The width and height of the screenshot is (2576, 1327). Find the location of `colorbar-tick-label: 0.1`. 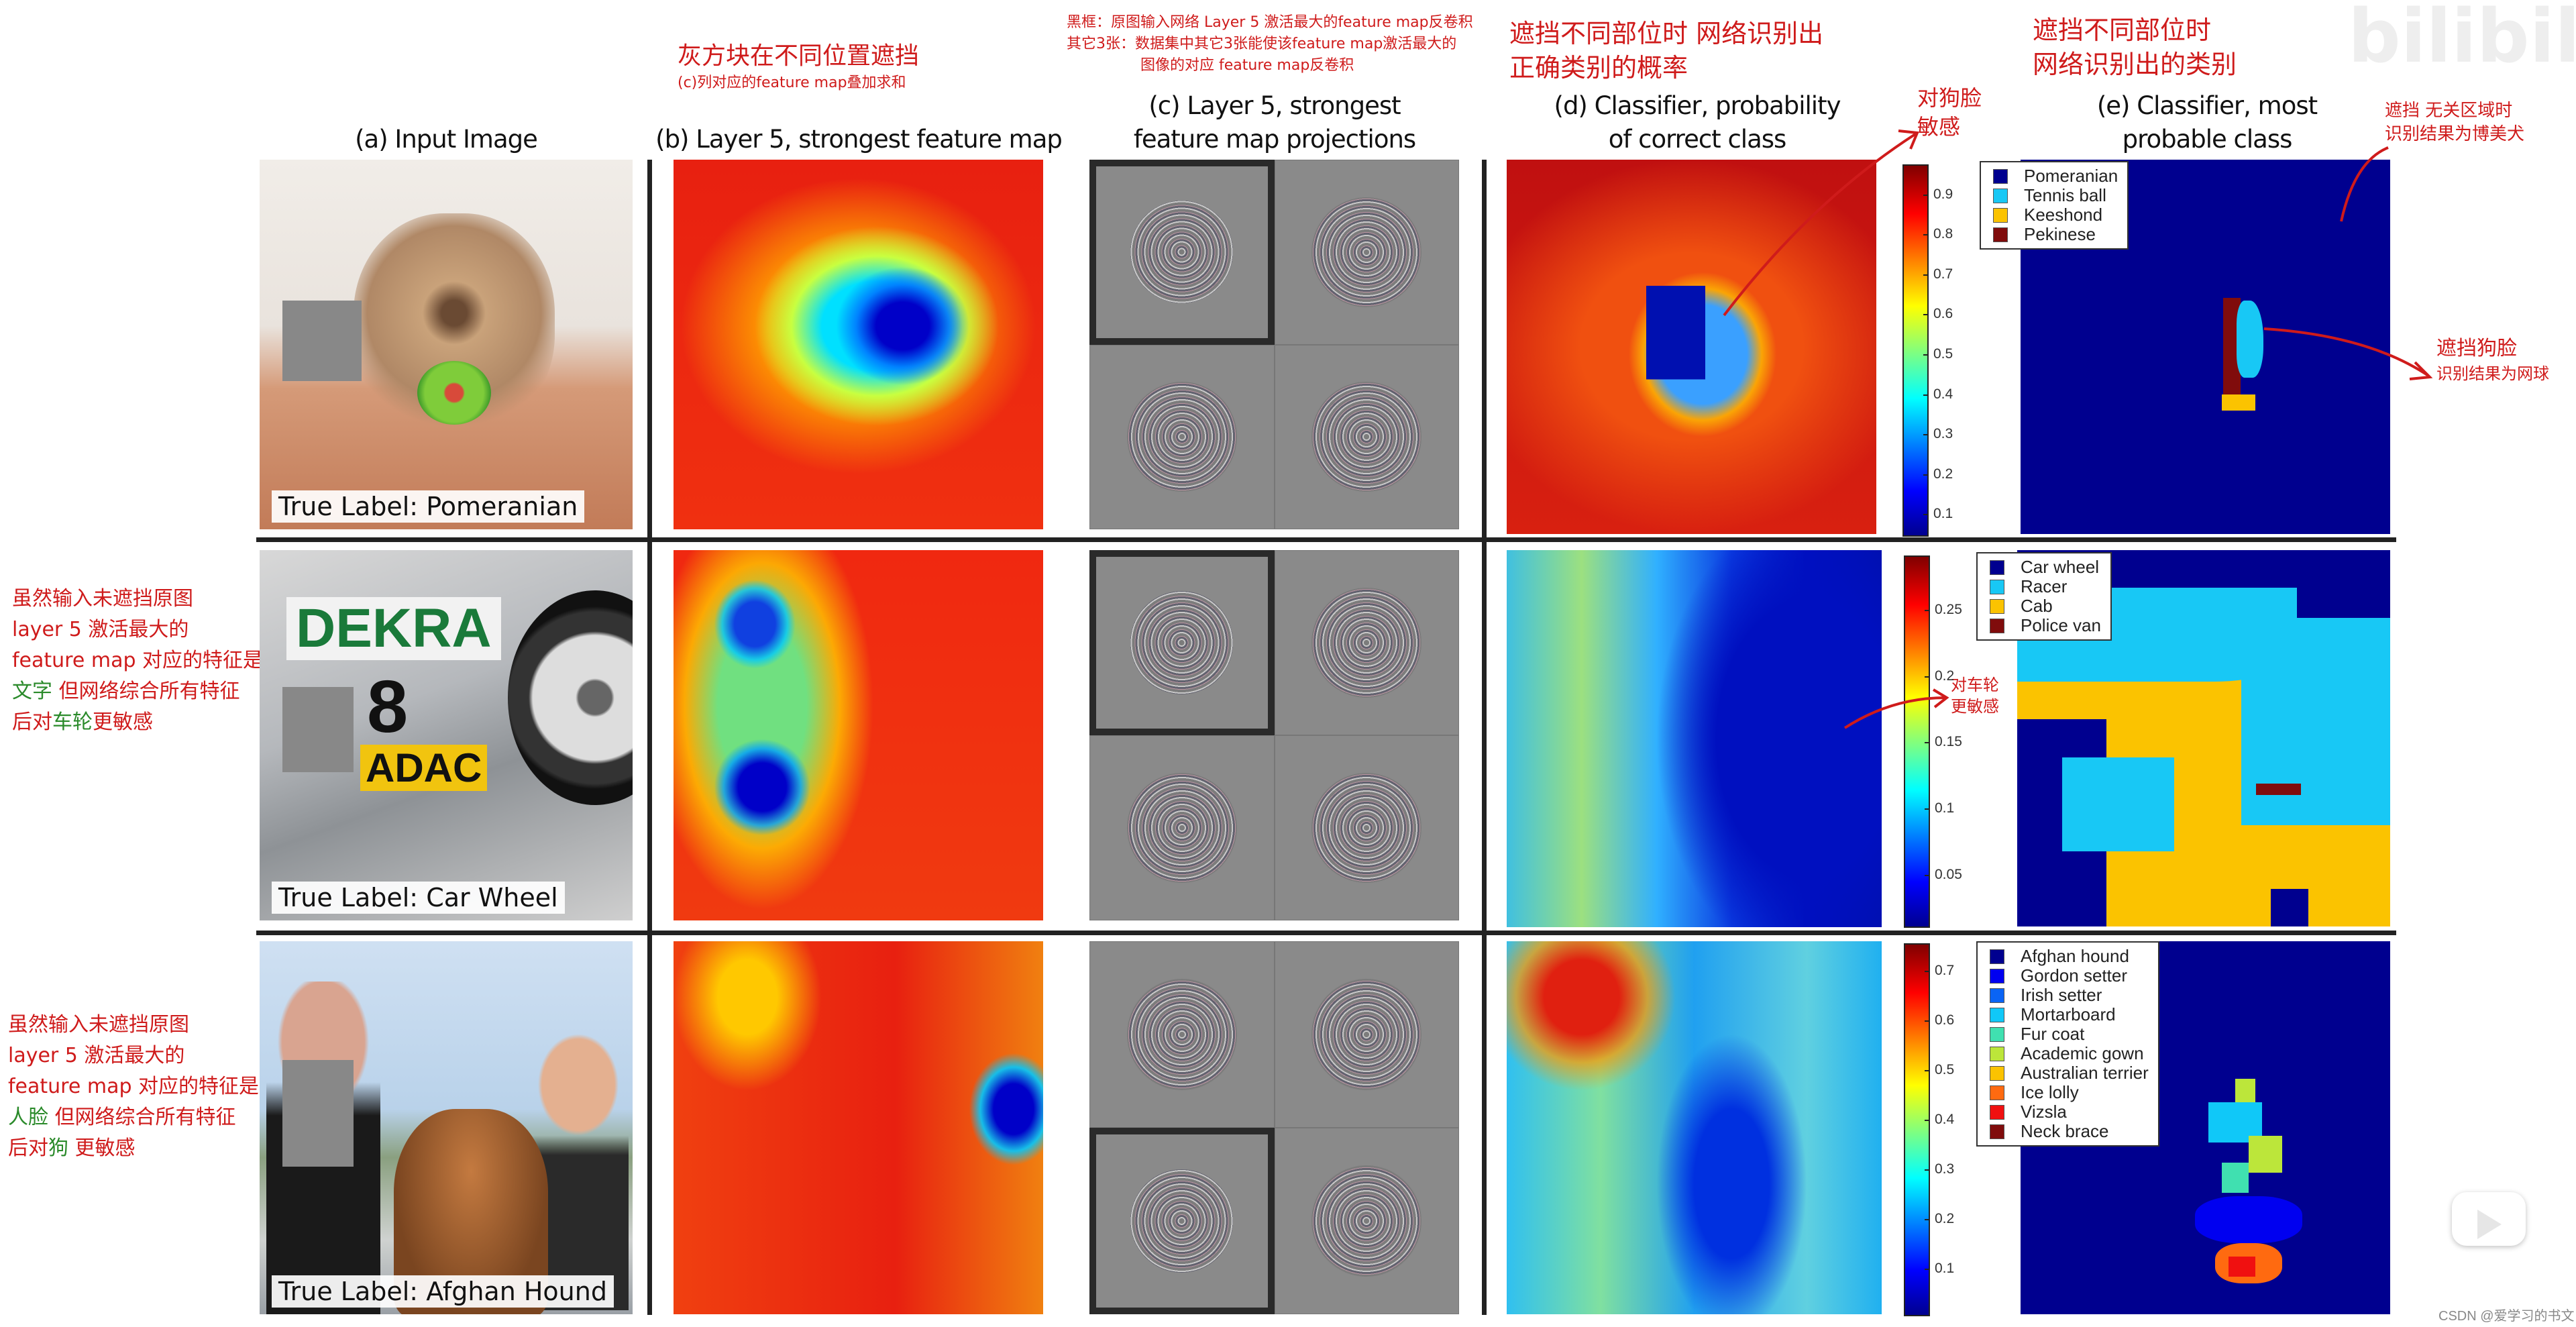

colorbar-tick-label: 0.1 is located at coordinates (1943, 514).